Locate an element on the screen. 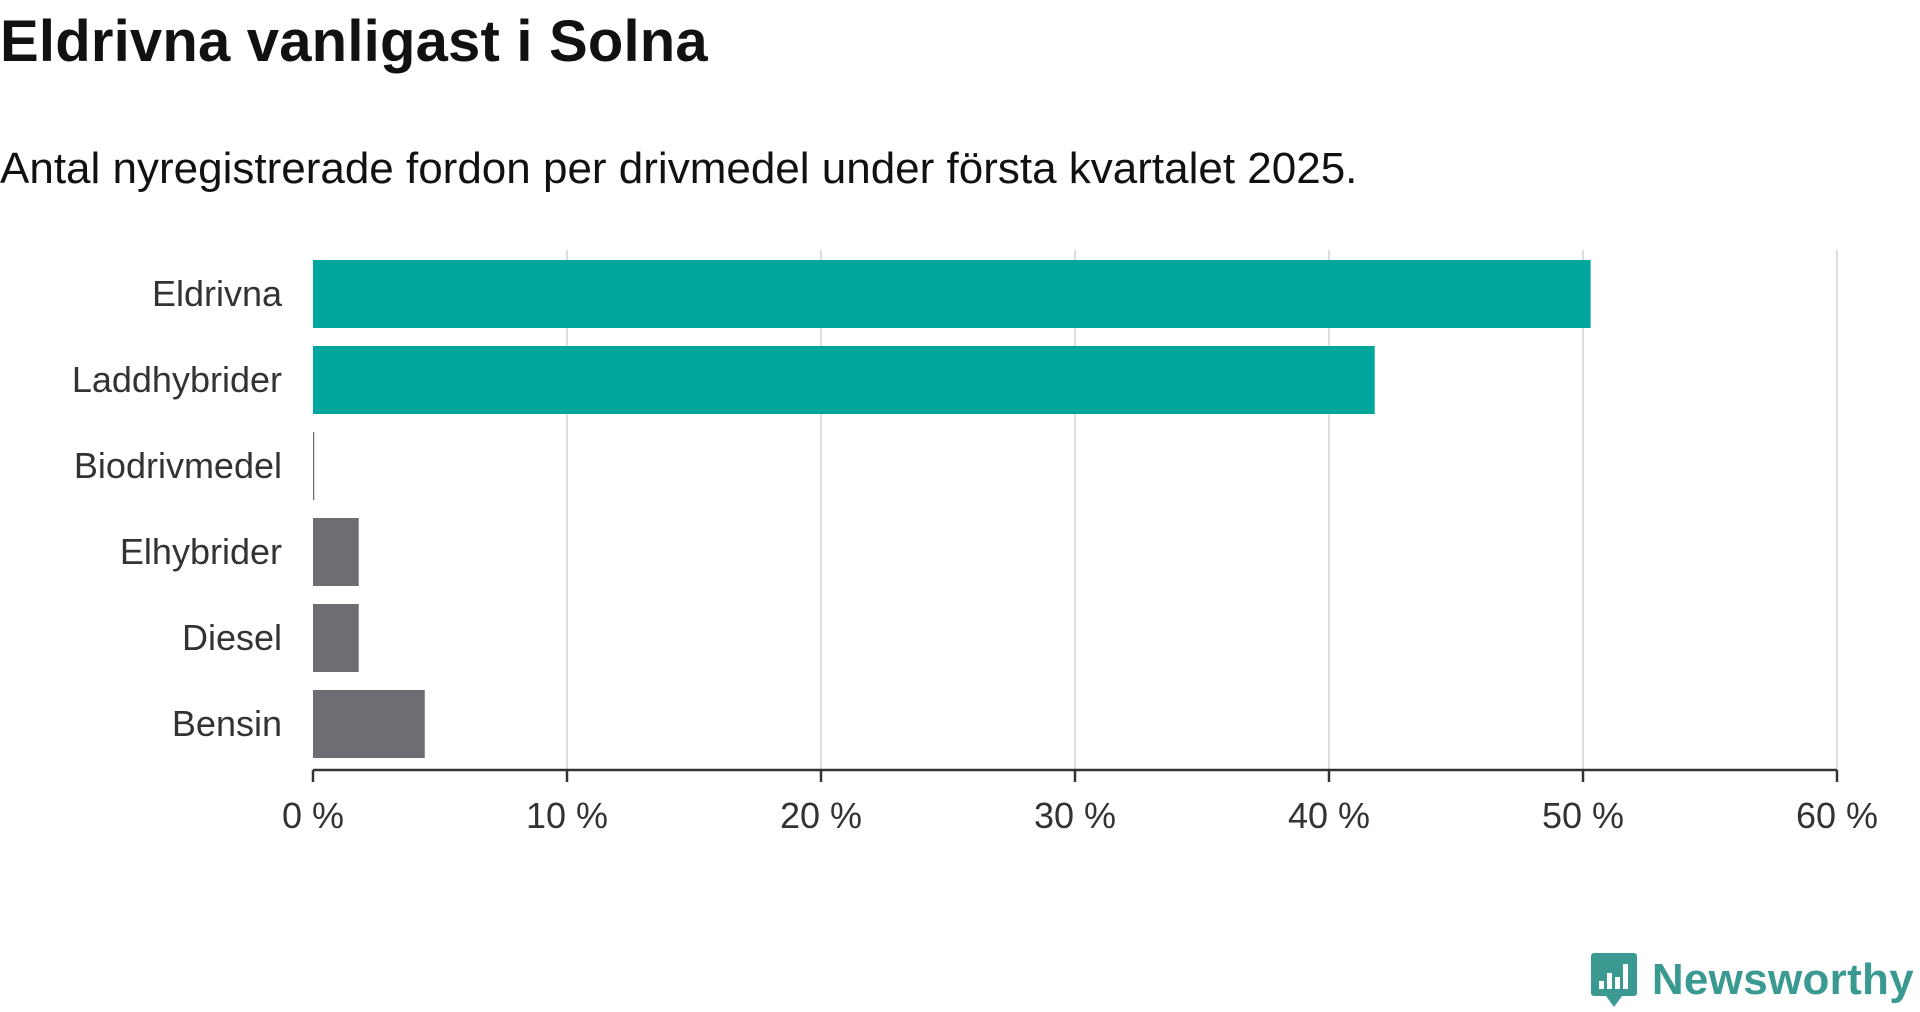 The width and height of the screenshot is (1920, 1012). category-label: Elhybrider is located at coordinates (201, 551).